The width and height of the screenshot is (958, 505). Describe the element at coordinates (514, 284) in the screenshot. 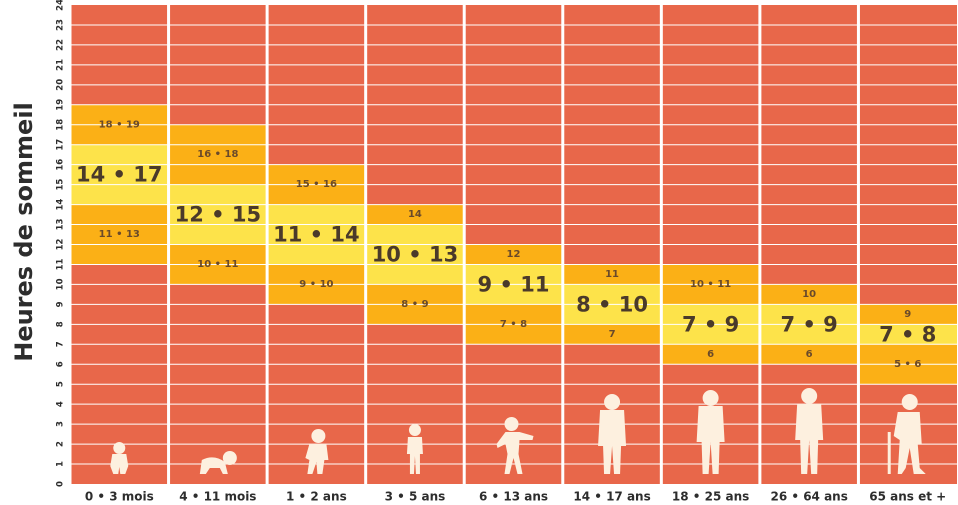

I see `band-recommended-label: 9 • 11` at that location.